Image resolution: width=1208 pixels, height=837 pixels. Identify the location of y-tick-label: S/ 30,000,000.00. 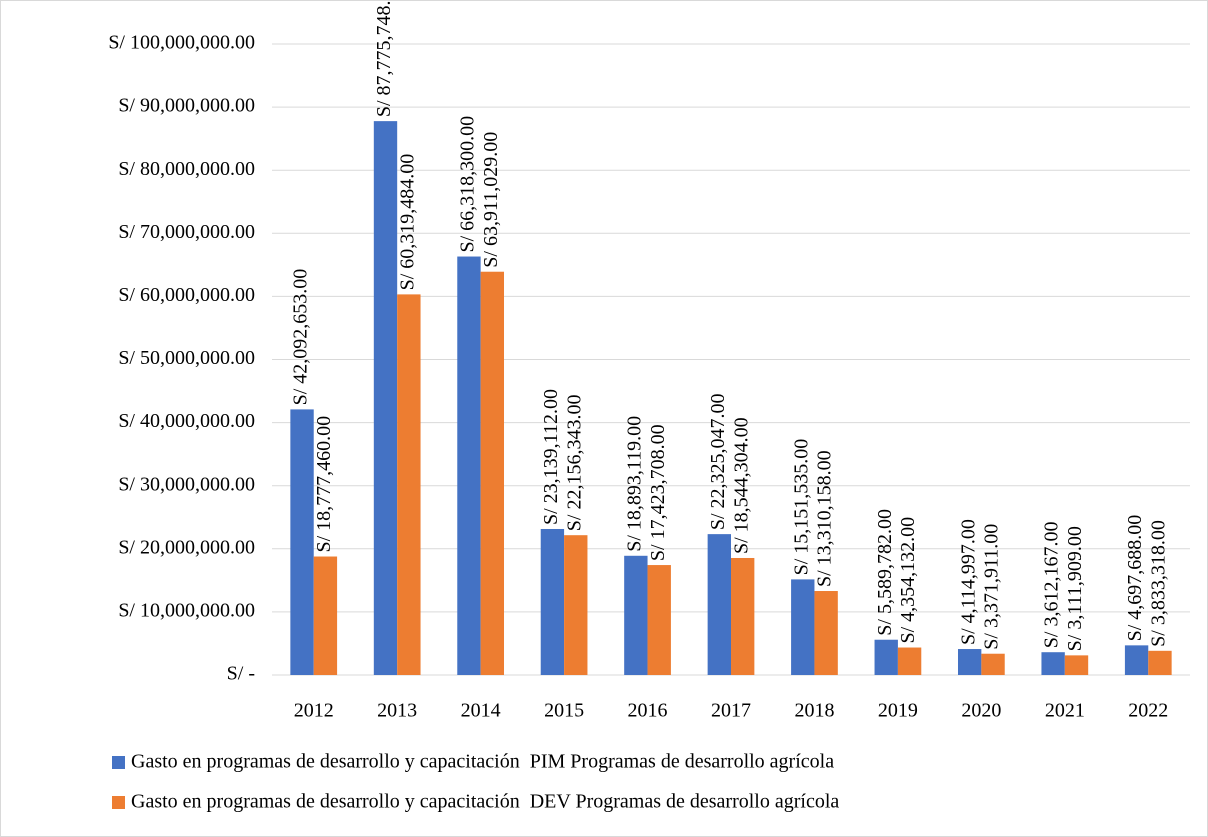
(186, 484).